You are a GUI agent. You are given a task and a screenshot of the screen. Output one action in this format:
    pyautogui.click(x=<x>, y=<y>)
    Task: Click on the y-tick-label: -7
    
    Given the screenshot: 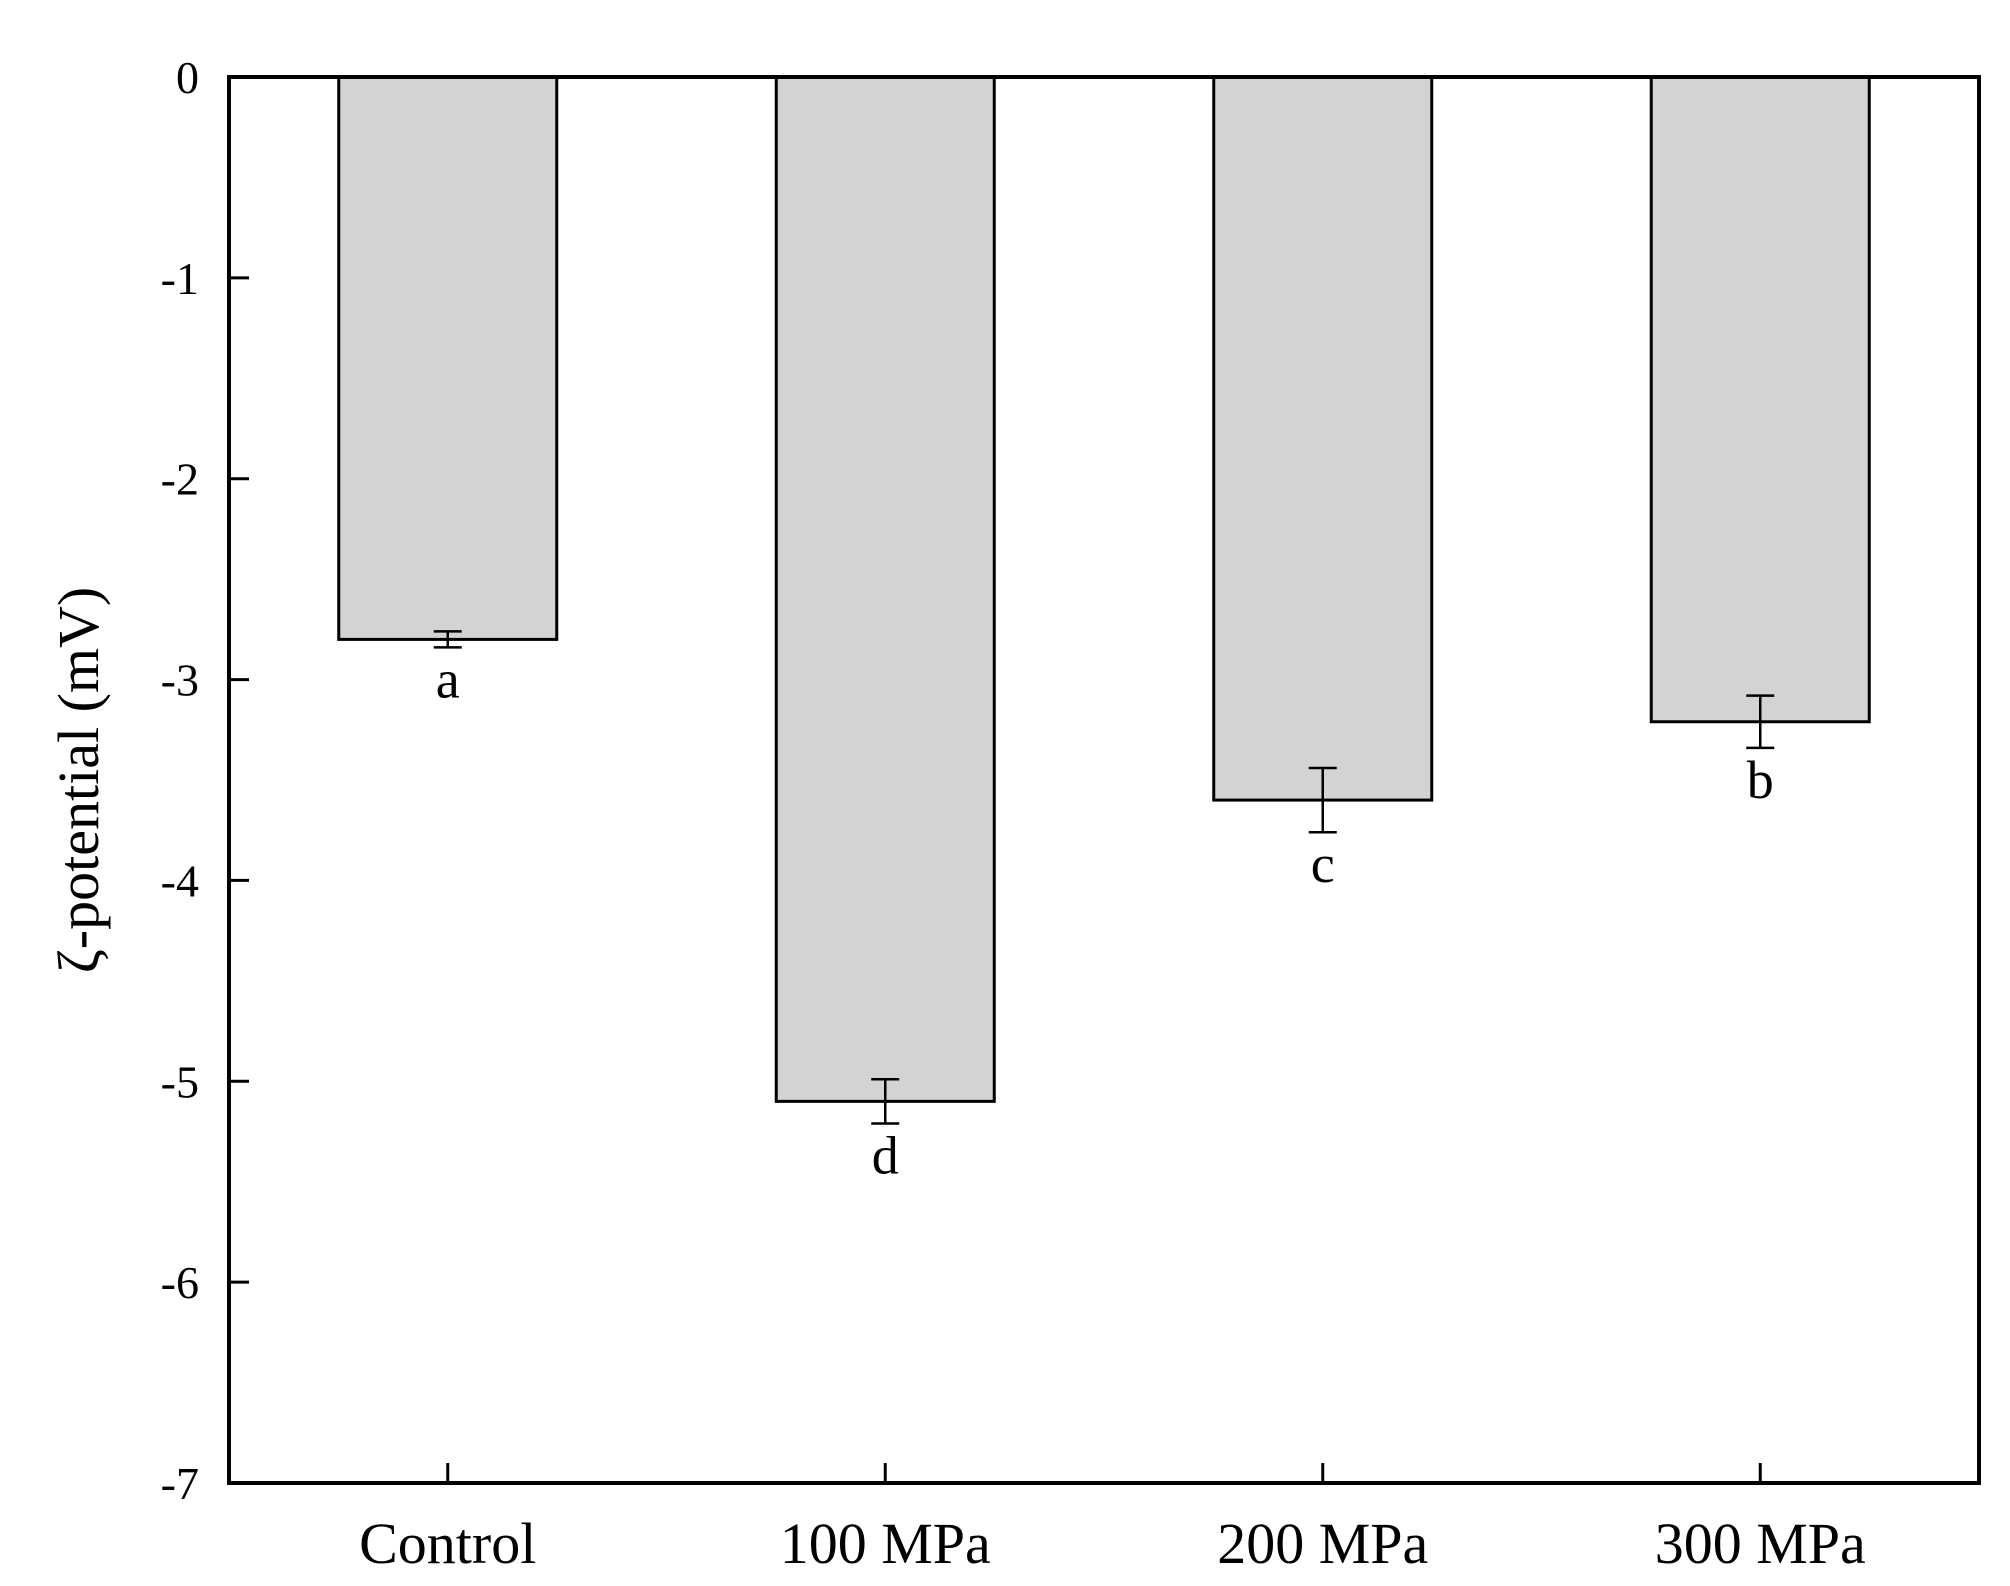 What is the action you would take?
    pyautogui.click(x=180, y=1483)
    